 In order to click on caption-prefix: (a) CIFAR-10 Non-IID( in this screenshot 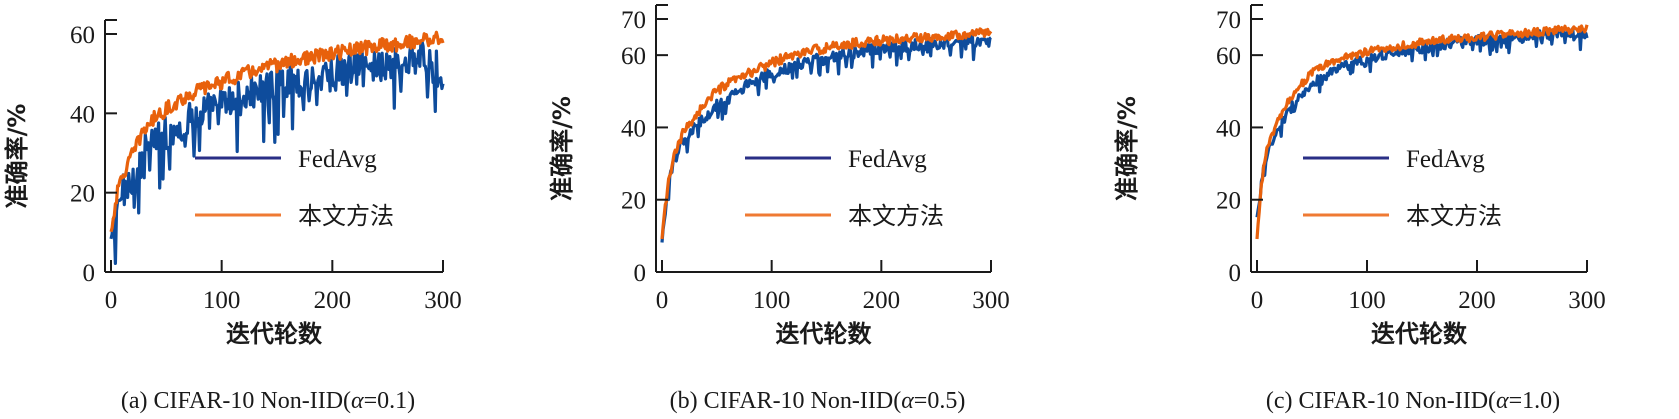, I will do `click(236, 401)`.